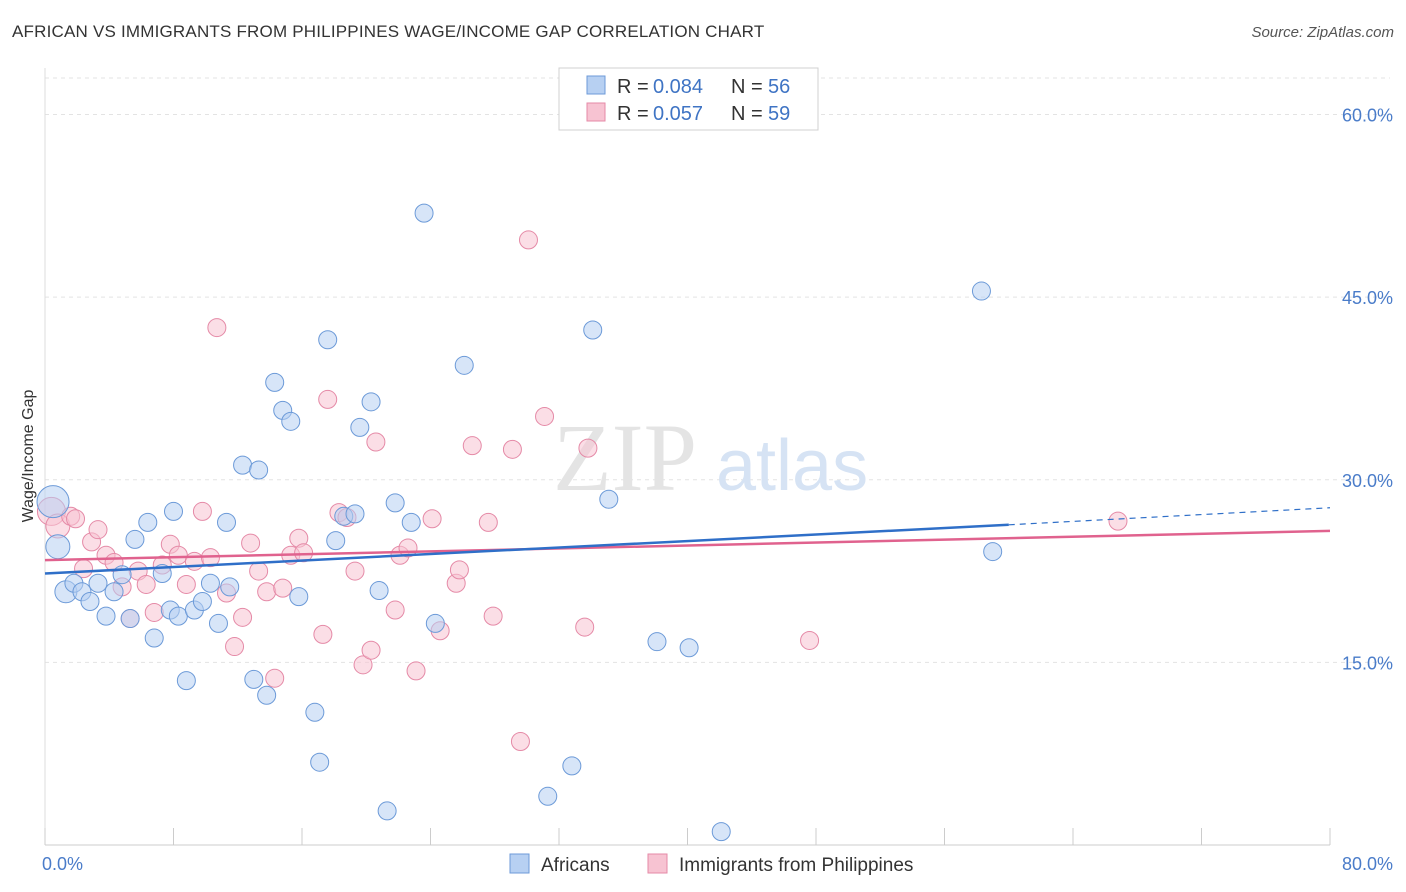 The image size is (1406, 892). What do you see at coordinates (792, 466) in the screenshot?
I see `watermark-atlas: atlas` at bounding box center [792, 466].